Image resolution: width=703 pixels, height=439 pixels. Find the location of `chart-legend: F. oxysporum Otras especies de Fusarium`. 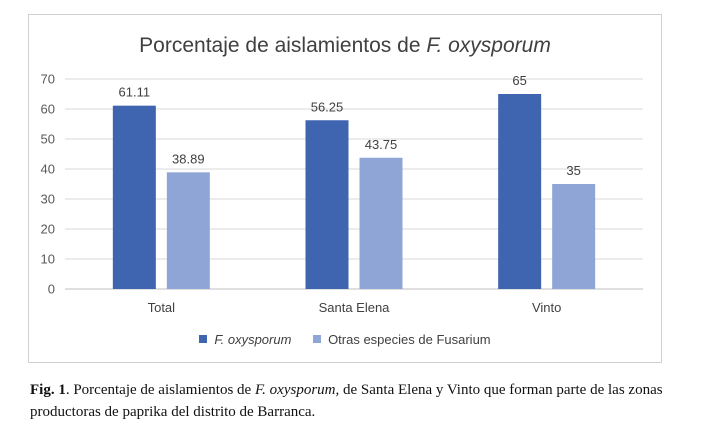

chart-legend: F. oxysporum Otras especies de Fusarium is located at coordinates (345, 339).